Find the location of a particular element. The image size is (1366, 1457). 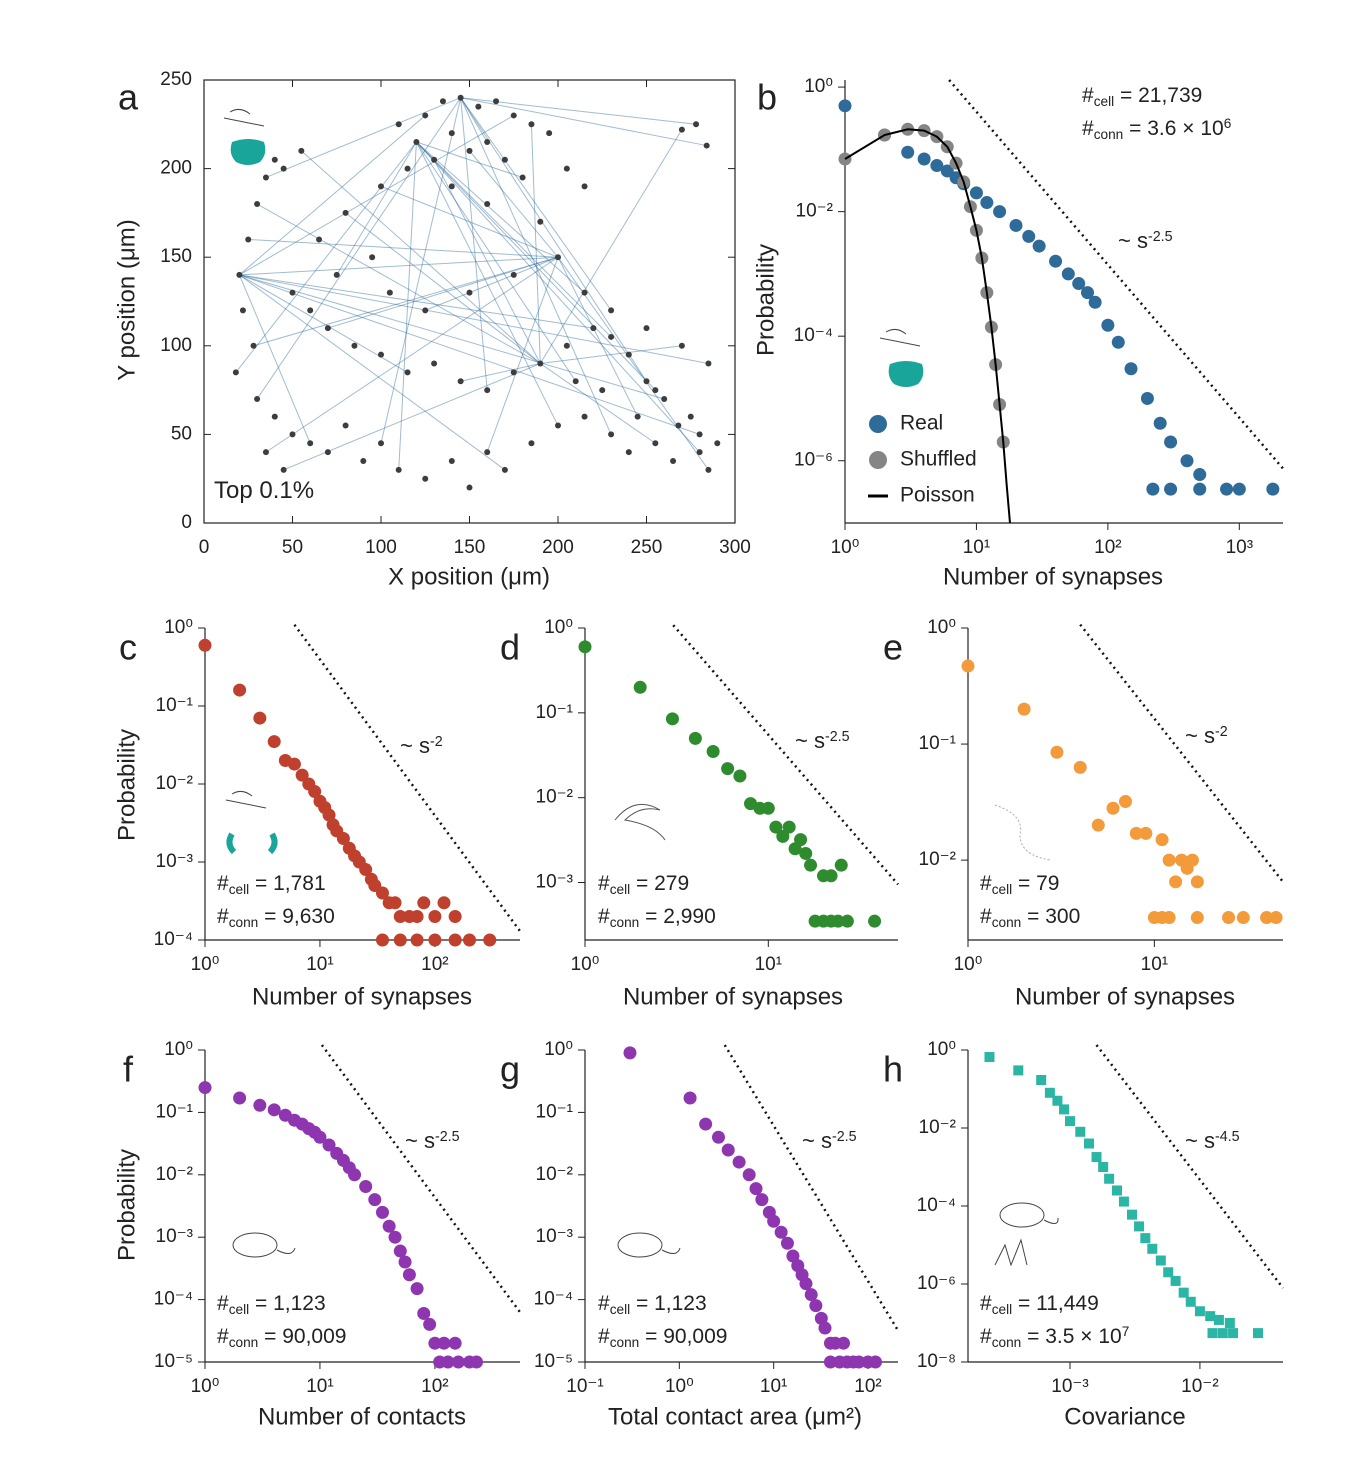

subscript: conn is located at coordinates (625, 922).